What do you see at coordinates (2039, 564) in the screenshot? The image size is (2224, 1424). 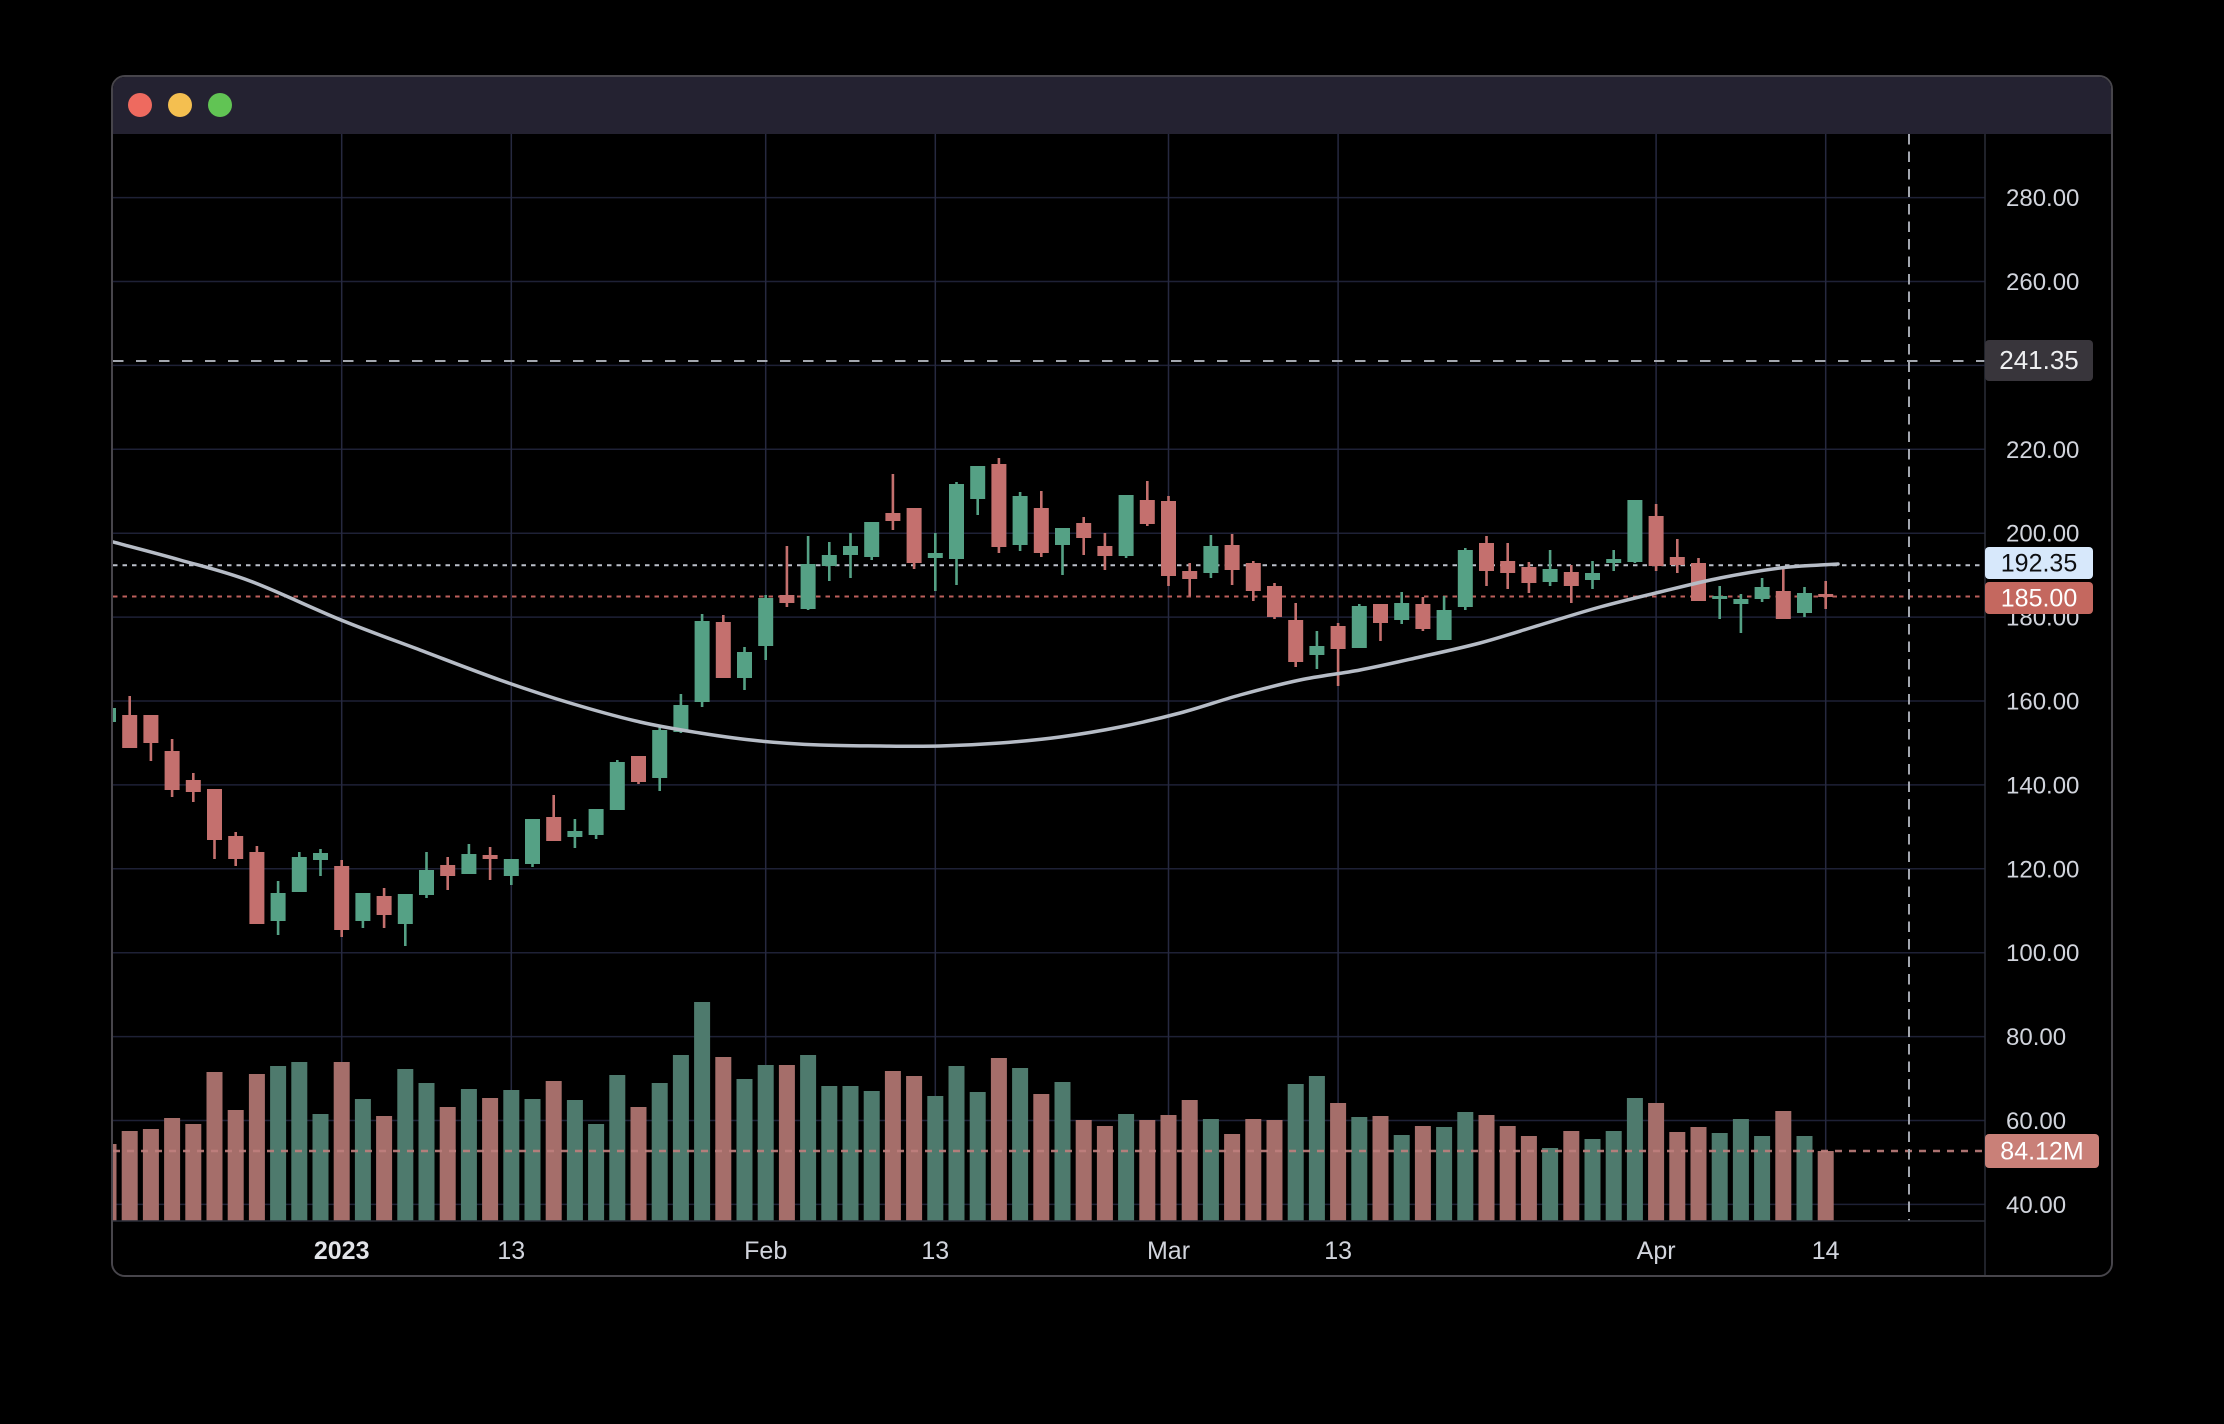 I see `svg-text: 192.35` at bounding box center [2039, 564].